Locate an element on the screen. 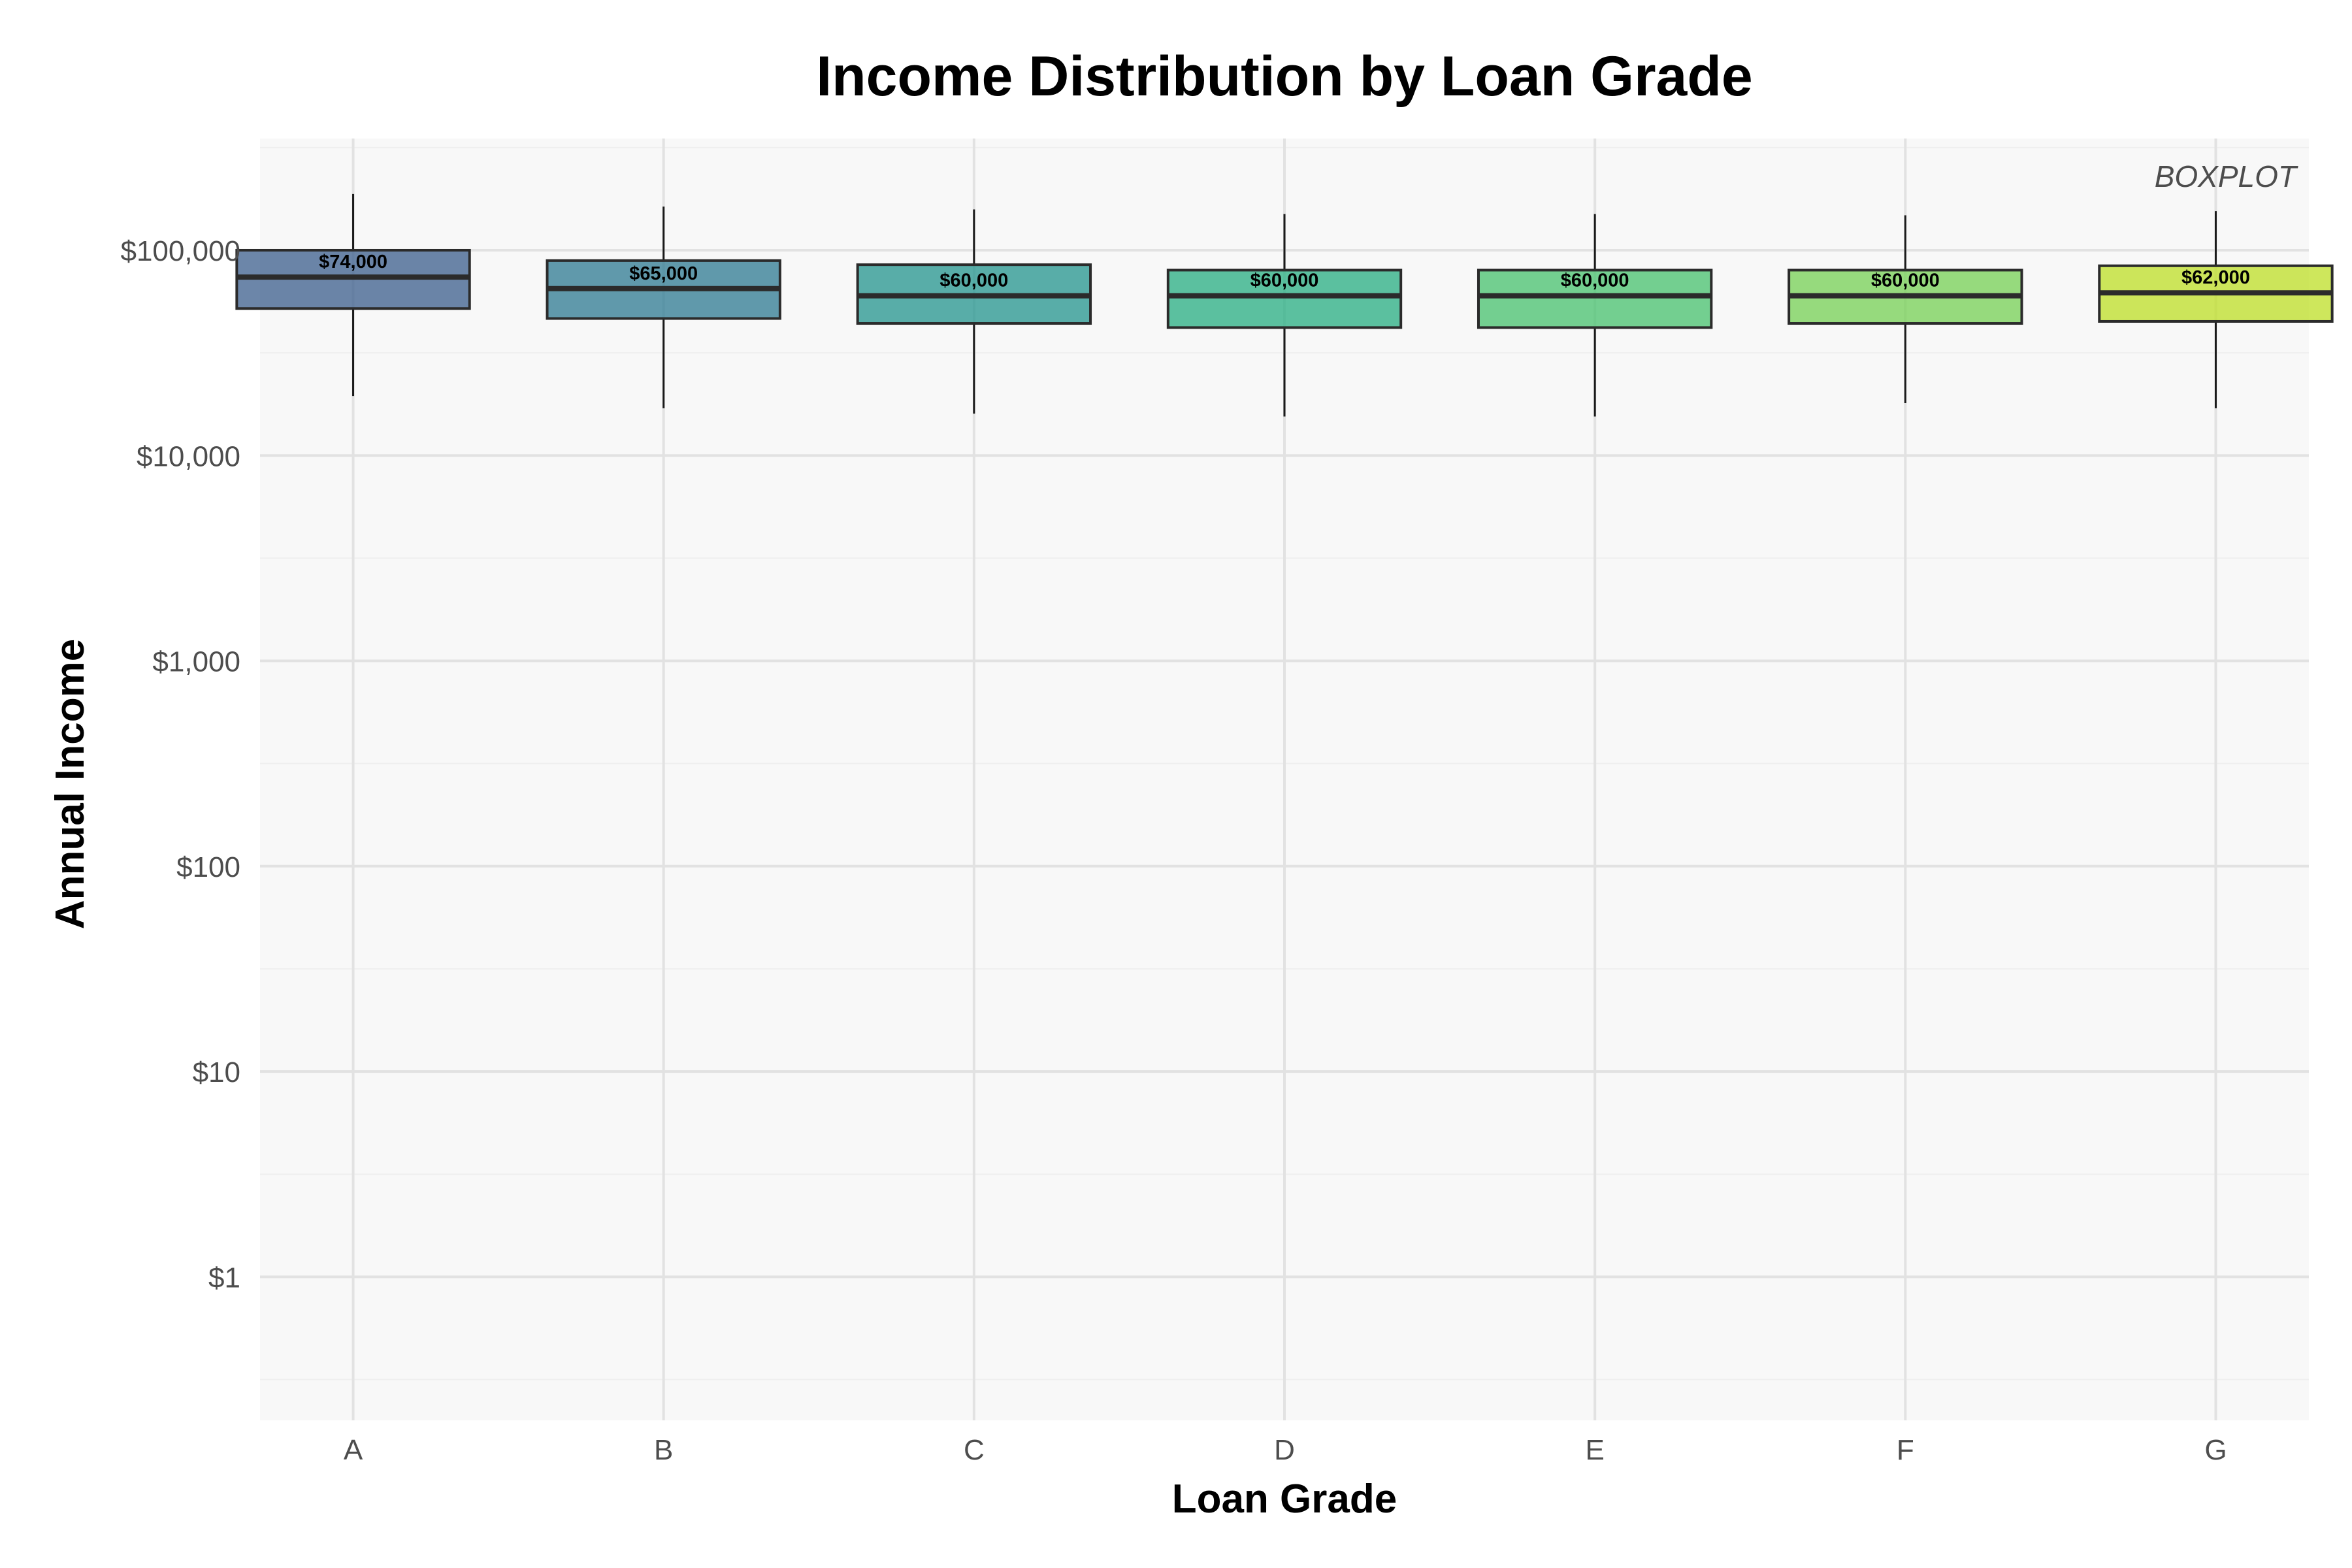  box-f: $60,000 is located at coordinates (1905, 309).